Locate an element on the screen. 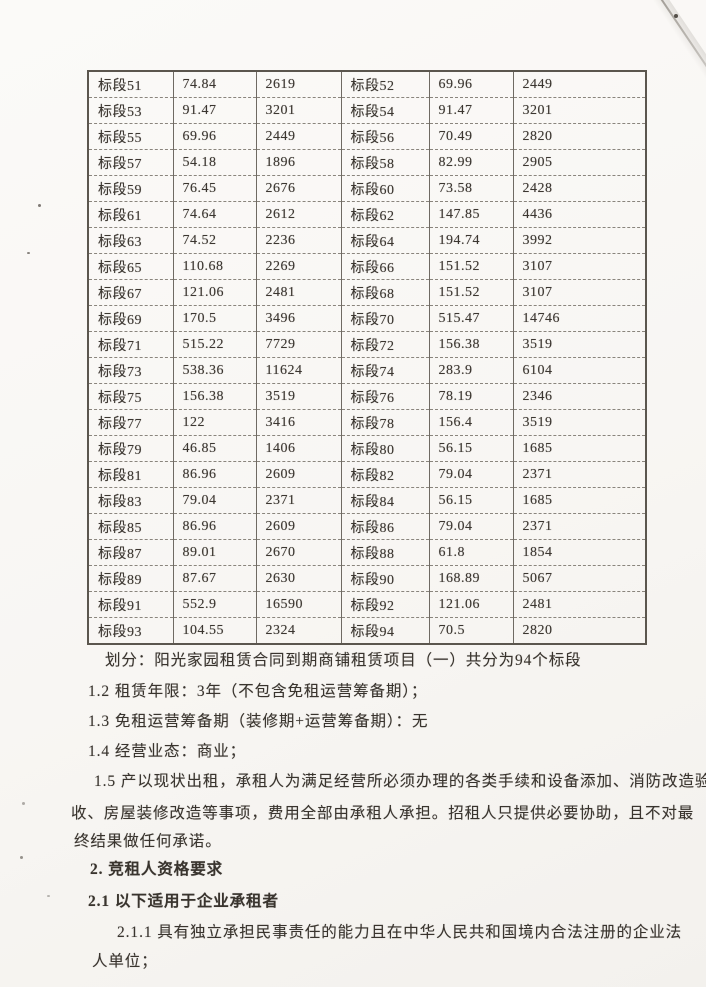 The image size is (706, 987). bid-lot-row: 标段73 538.36 11624 标段74 283.9 6104 is located at coordinates (367, 370).